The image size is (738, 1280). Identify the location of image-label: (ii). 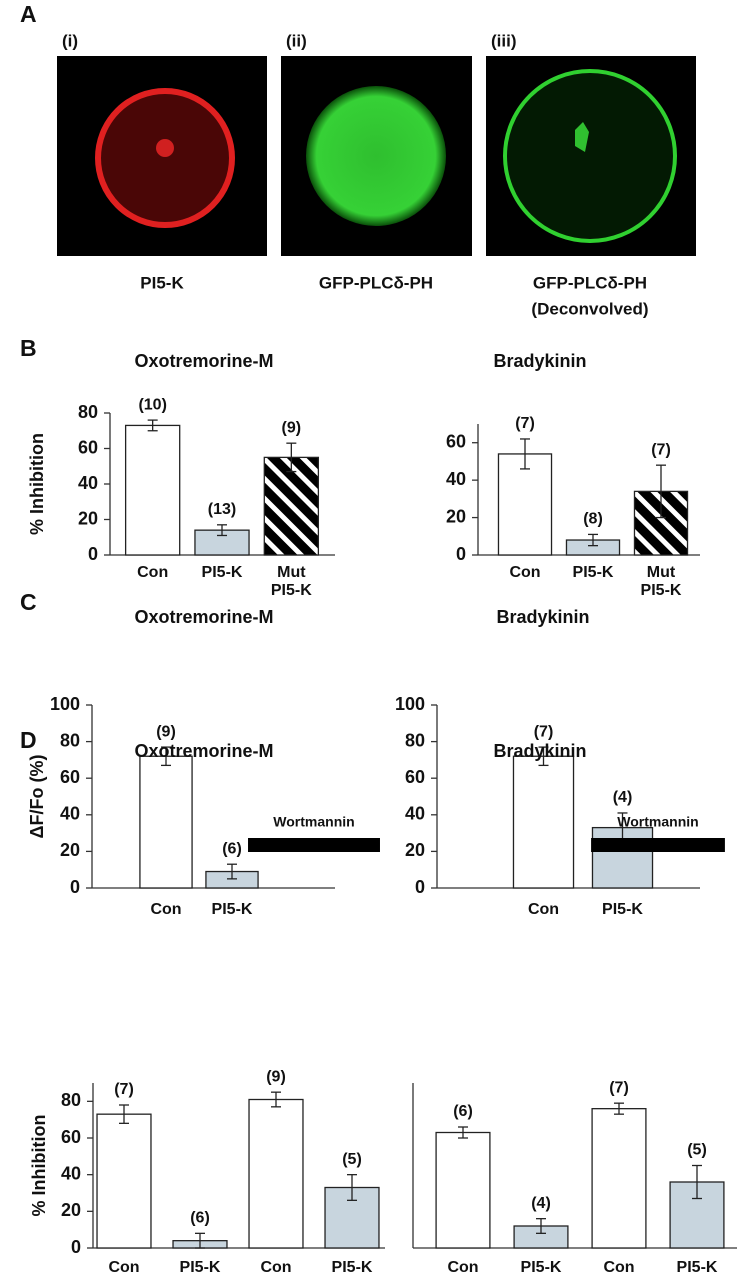
(296, 40).